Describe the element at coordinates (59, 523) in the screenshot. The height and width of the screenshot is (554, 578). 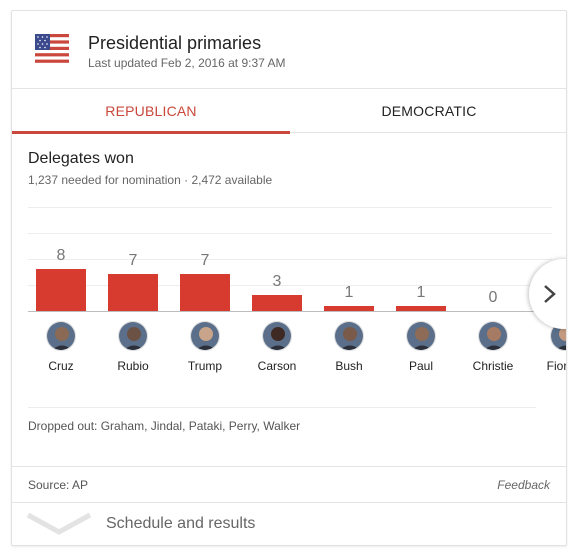
I see `chevron-down-icon` at that location.